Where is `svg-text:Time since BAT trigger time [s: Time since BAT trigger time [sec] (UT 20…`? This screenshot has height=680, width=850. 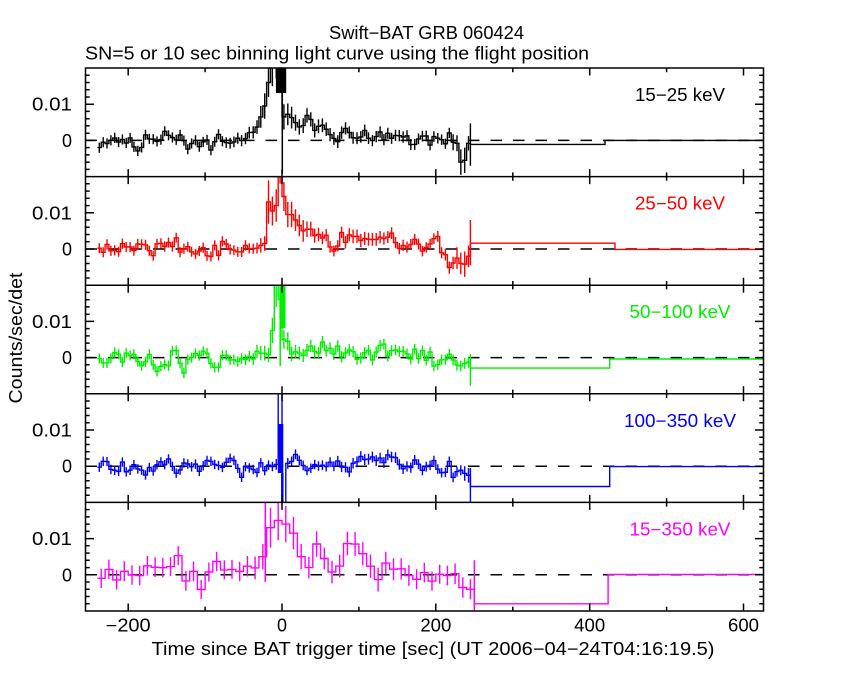
svg-text:Time since BAT trigger time [s: Time since BAT trigger time [sec] (UT 20… is located at coordinates (433, 649).